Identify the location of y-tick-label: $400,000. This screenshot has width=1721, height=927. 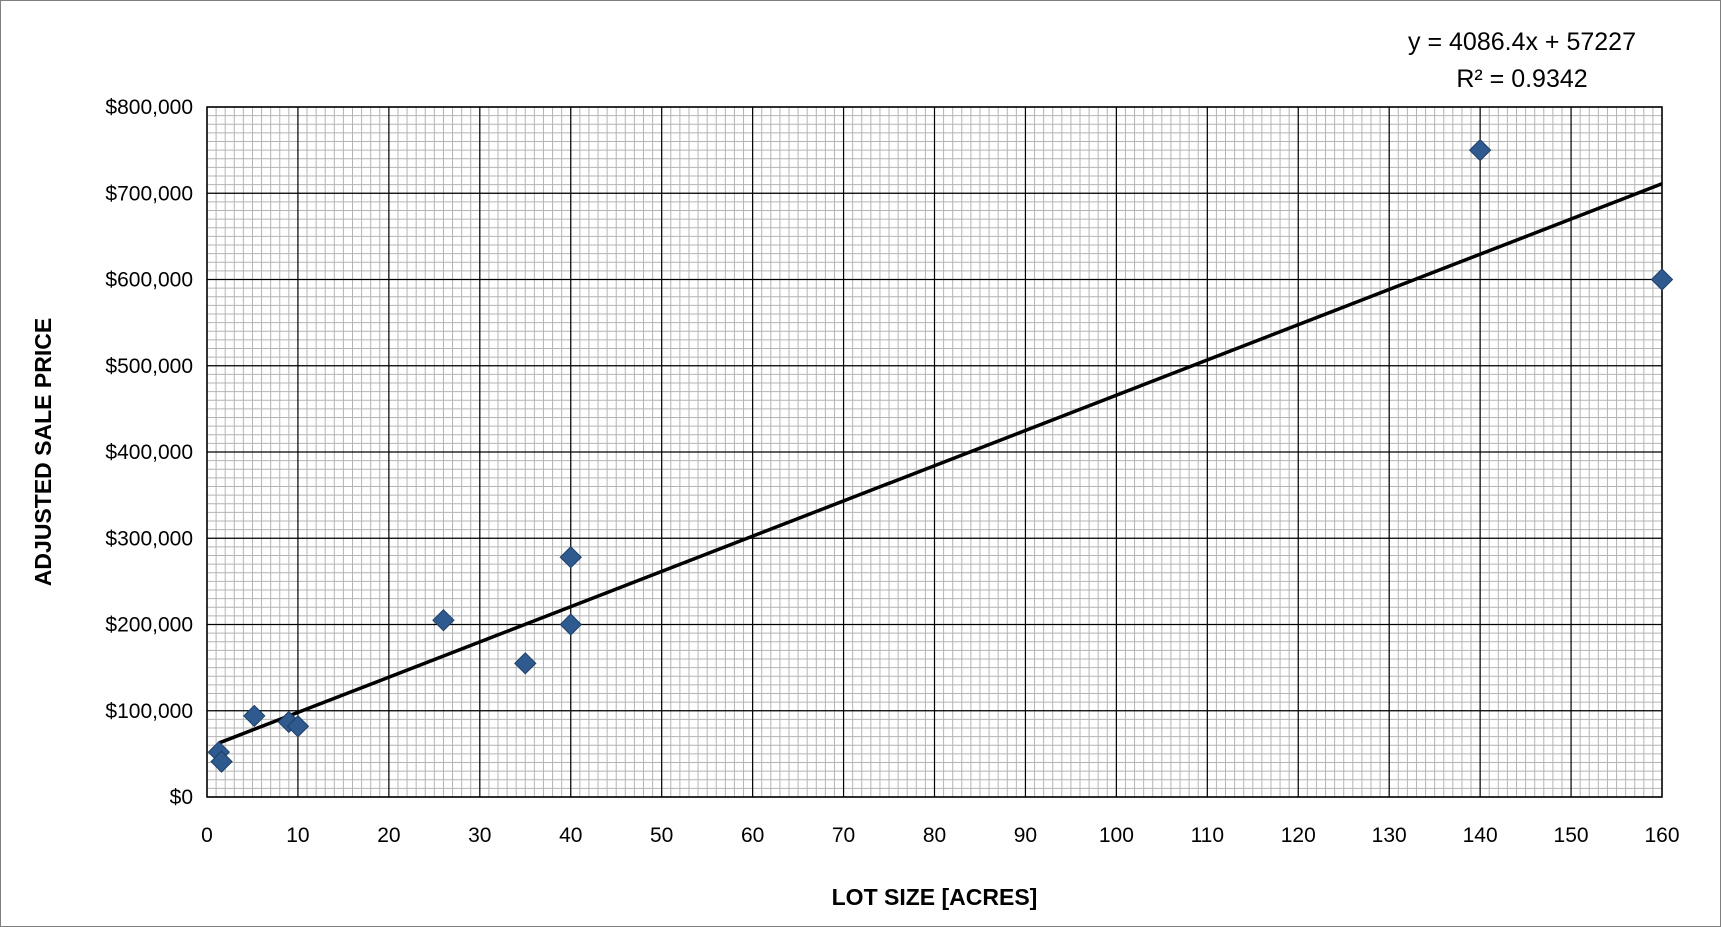
(149, 452).